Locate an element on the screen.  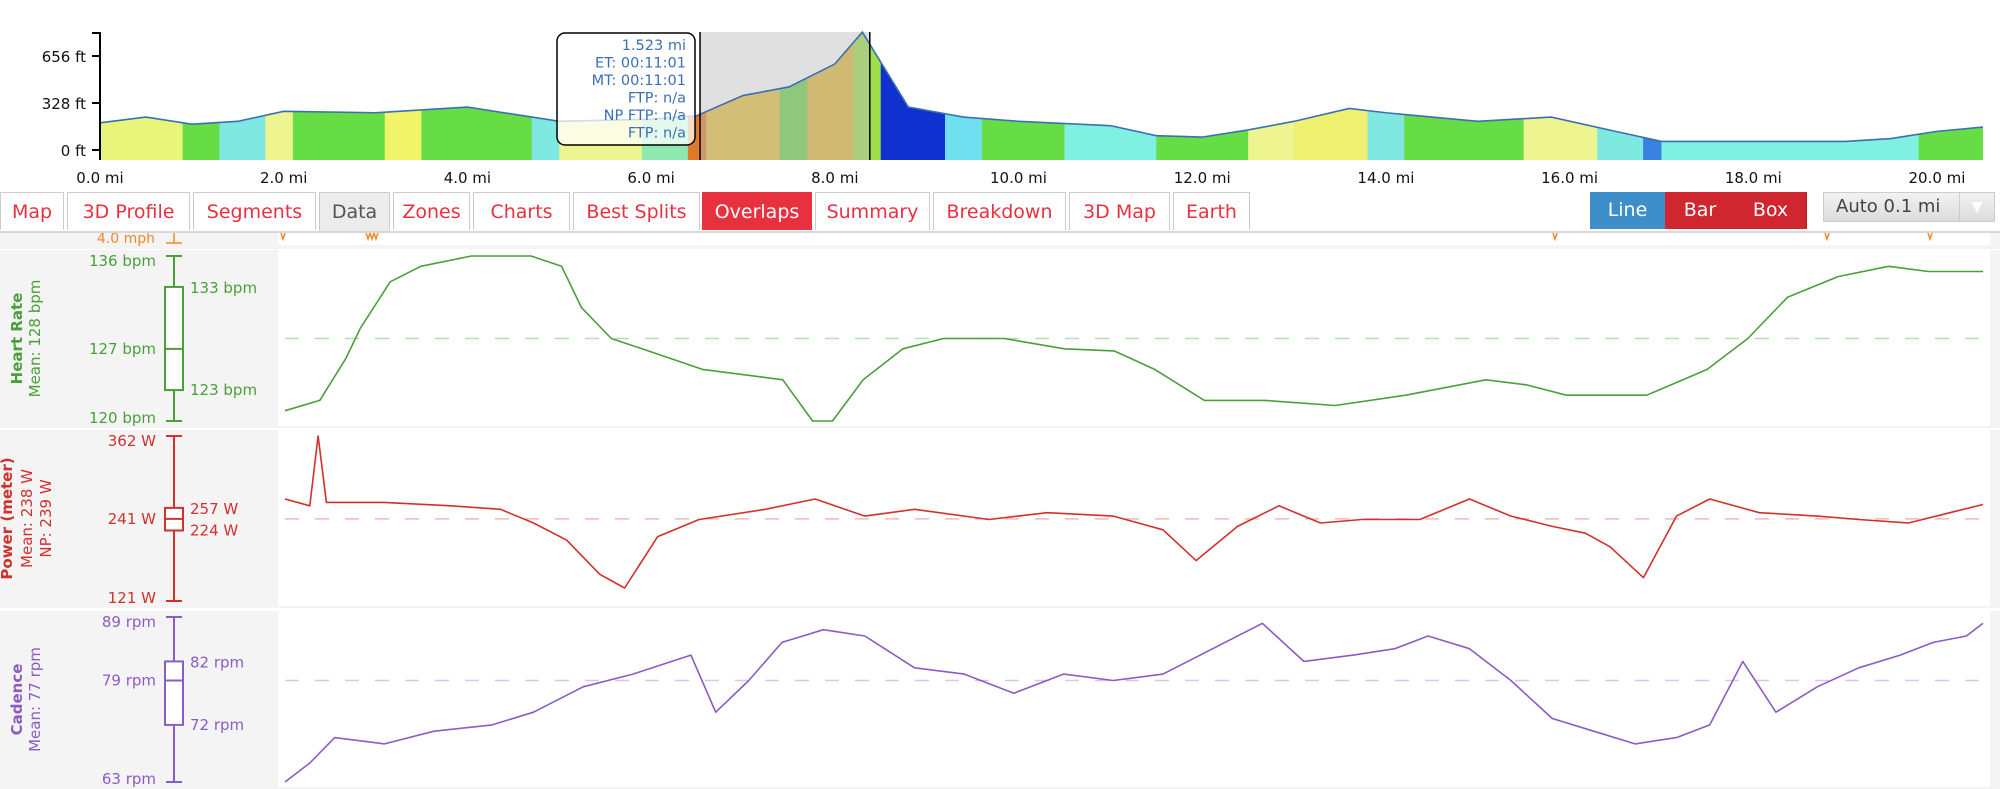
panel-stat: Mean: 128 bpm is located at coordinates (35, 339).